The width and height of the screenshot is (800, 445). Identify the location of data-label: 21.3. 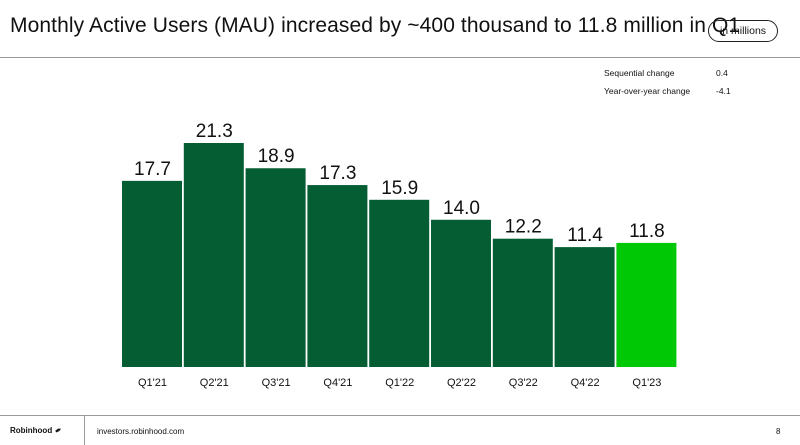
(214, 131).